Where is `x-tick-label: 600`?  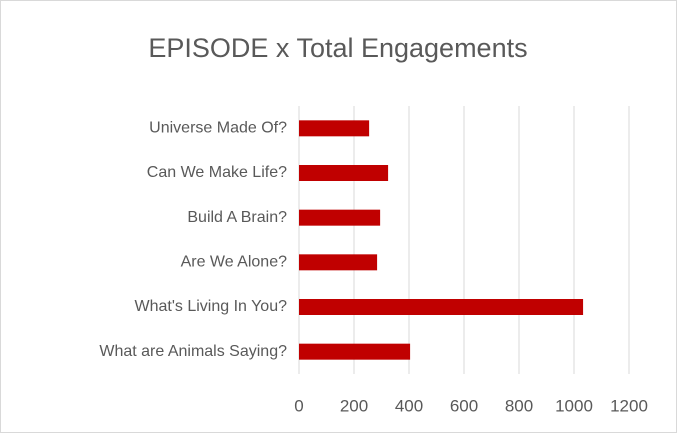 x-tick-label: 600 is located at coordinates (464, 405).